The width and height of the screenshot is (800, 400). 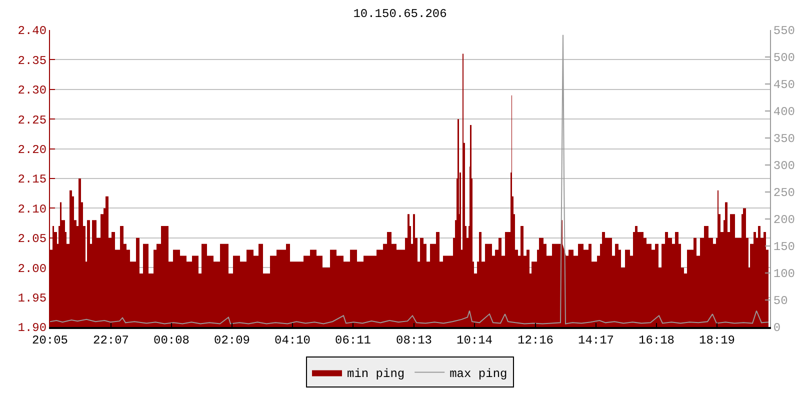 What do you see at coordinates (479, 373) in the screenshot?
I see `legend-label: max ping` at bounding box center [479, 373].